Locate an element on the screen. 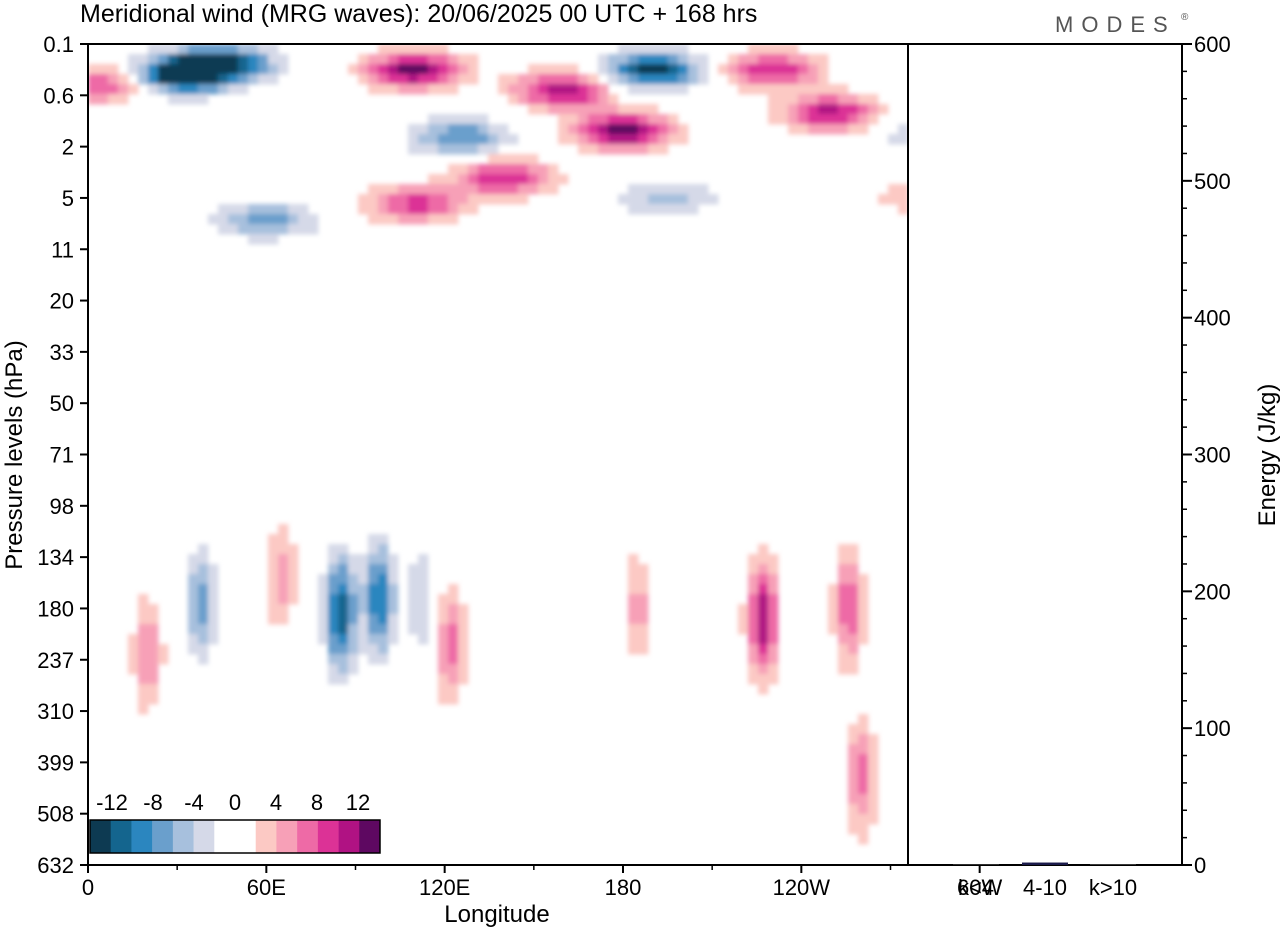 The width and height of the screenshot is (1280, 930). energy-bar is located at coordinates (976, 864).